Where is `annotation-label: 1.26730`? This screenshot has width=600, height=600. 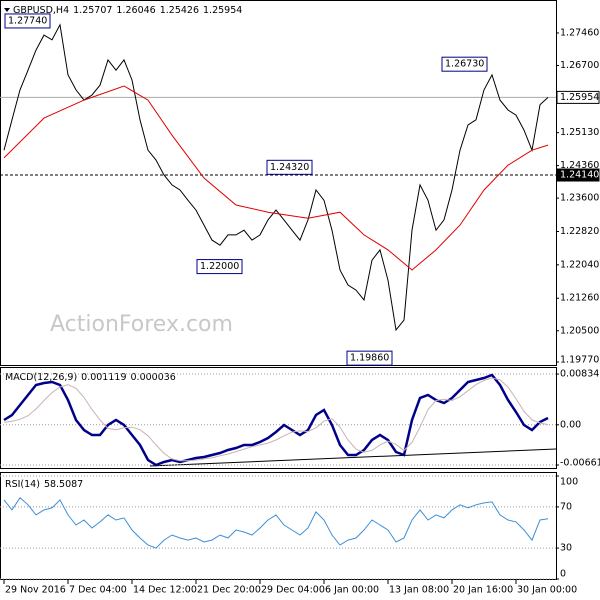 annotation-label: 1.26730 is located at coordinates (464, 64).